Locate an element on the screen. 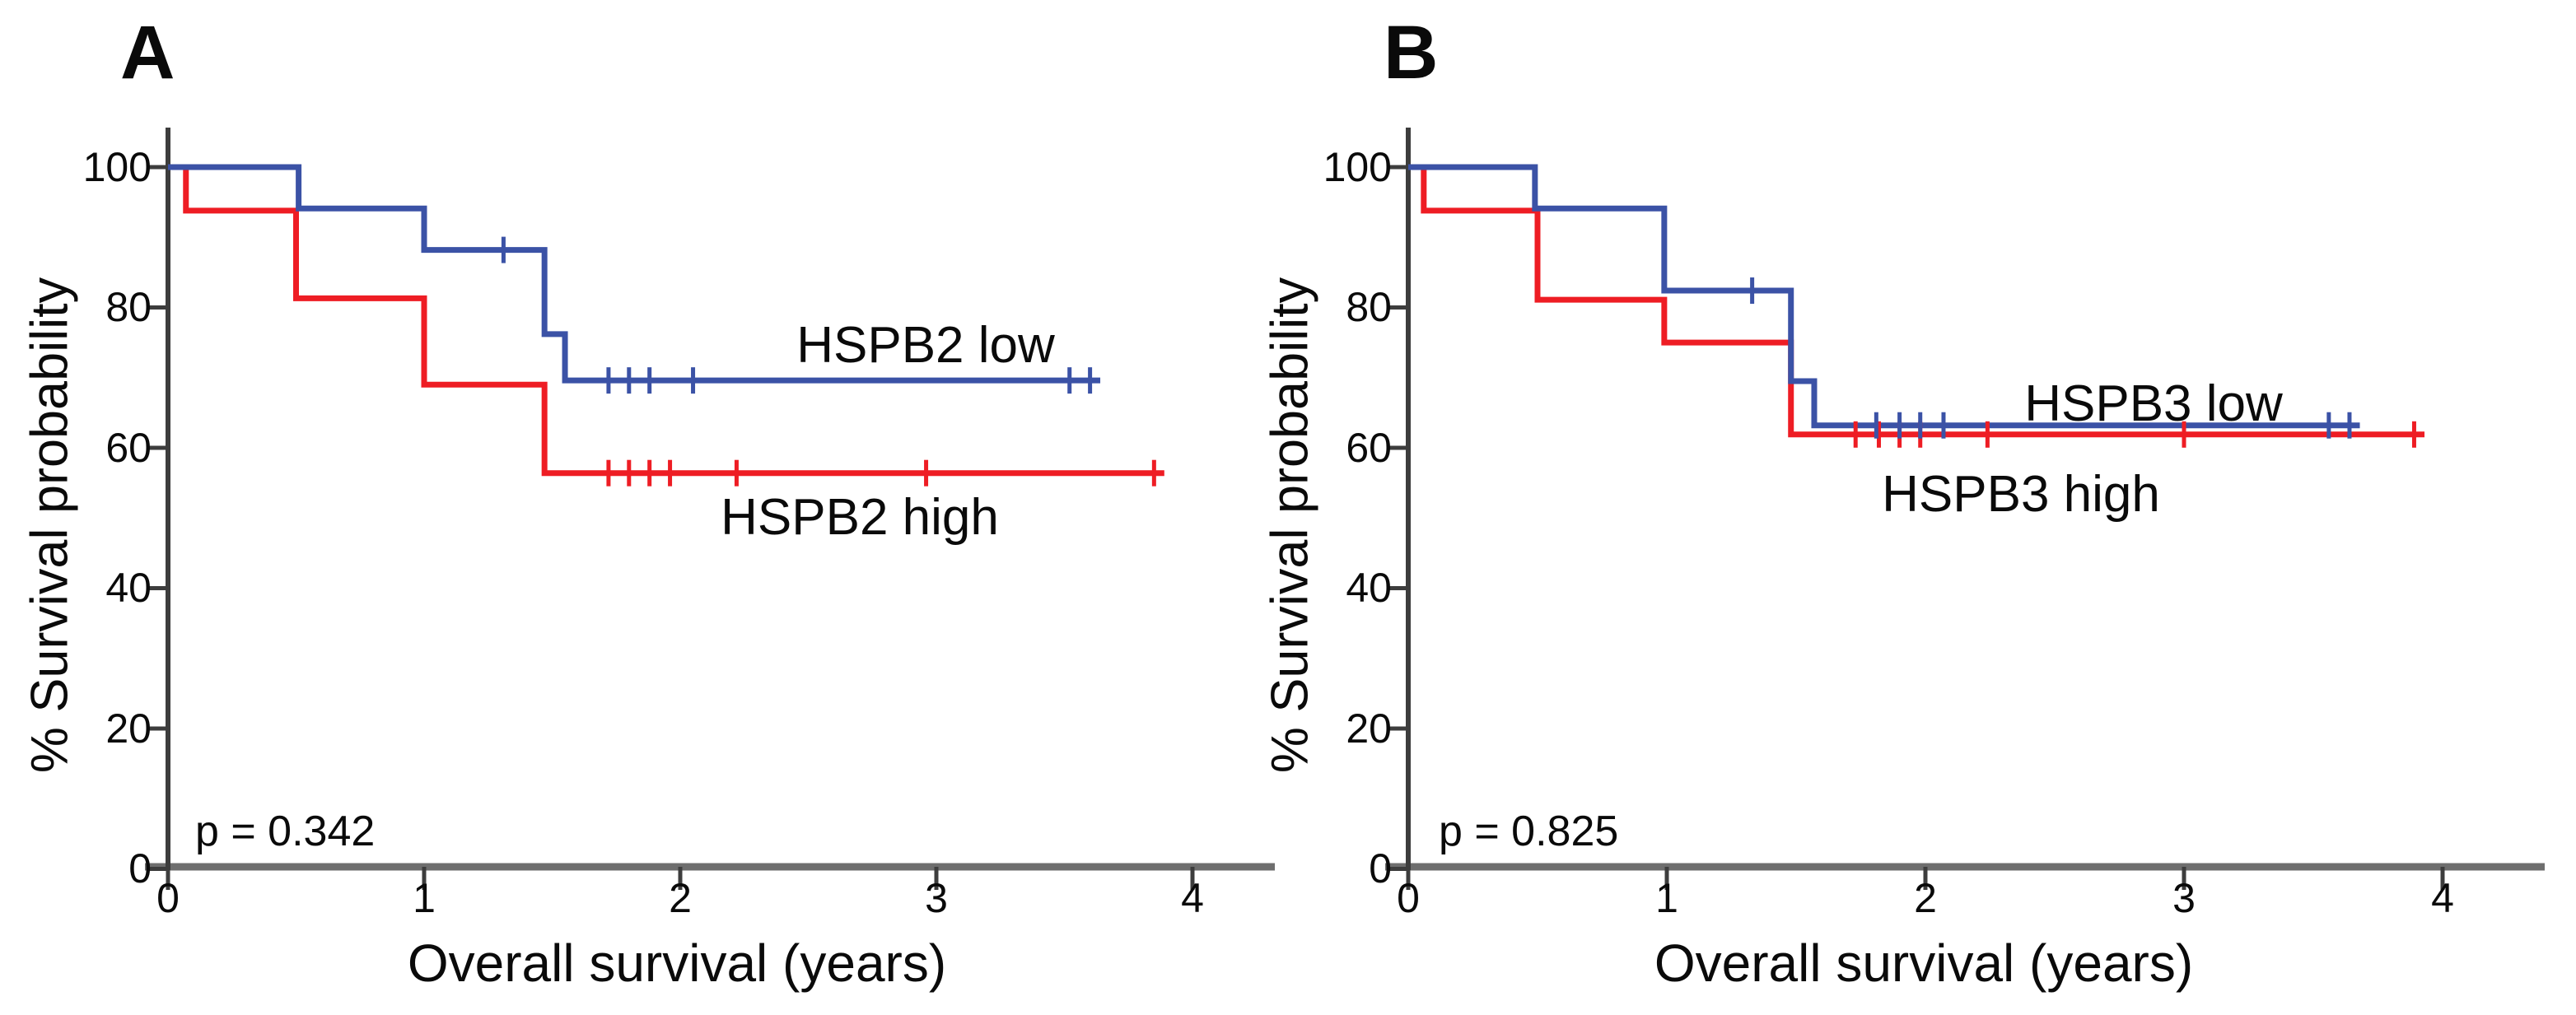 The width and height of the screenshot is (2576, 1015). y-tick-label-b-60: 60 is located at coordinates (1369, 448).